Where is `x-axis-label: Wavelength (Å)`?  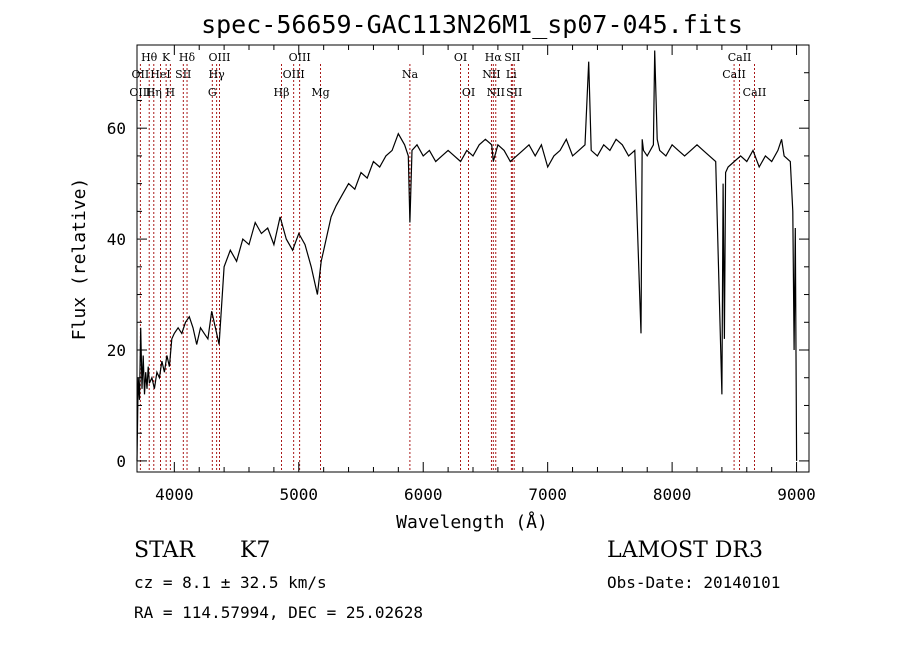 x-axis-label: Wavelength (Å) is located at coordinates (472, 522).